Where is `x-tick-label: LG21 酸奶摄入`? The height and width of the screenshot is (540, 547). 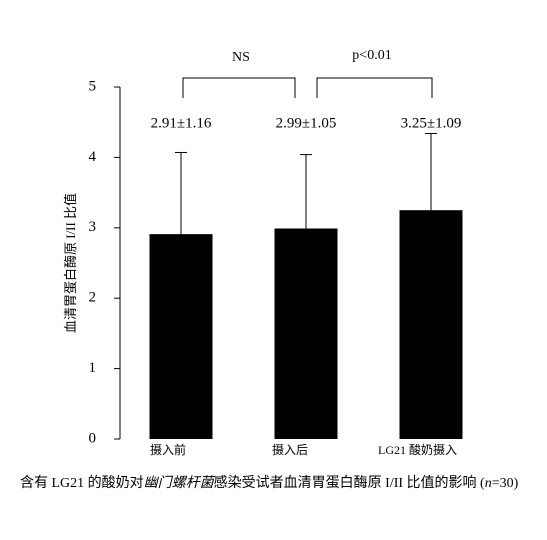
x-tick-label: LG21 酸奶摄入 is located at coordinates (417, 449).